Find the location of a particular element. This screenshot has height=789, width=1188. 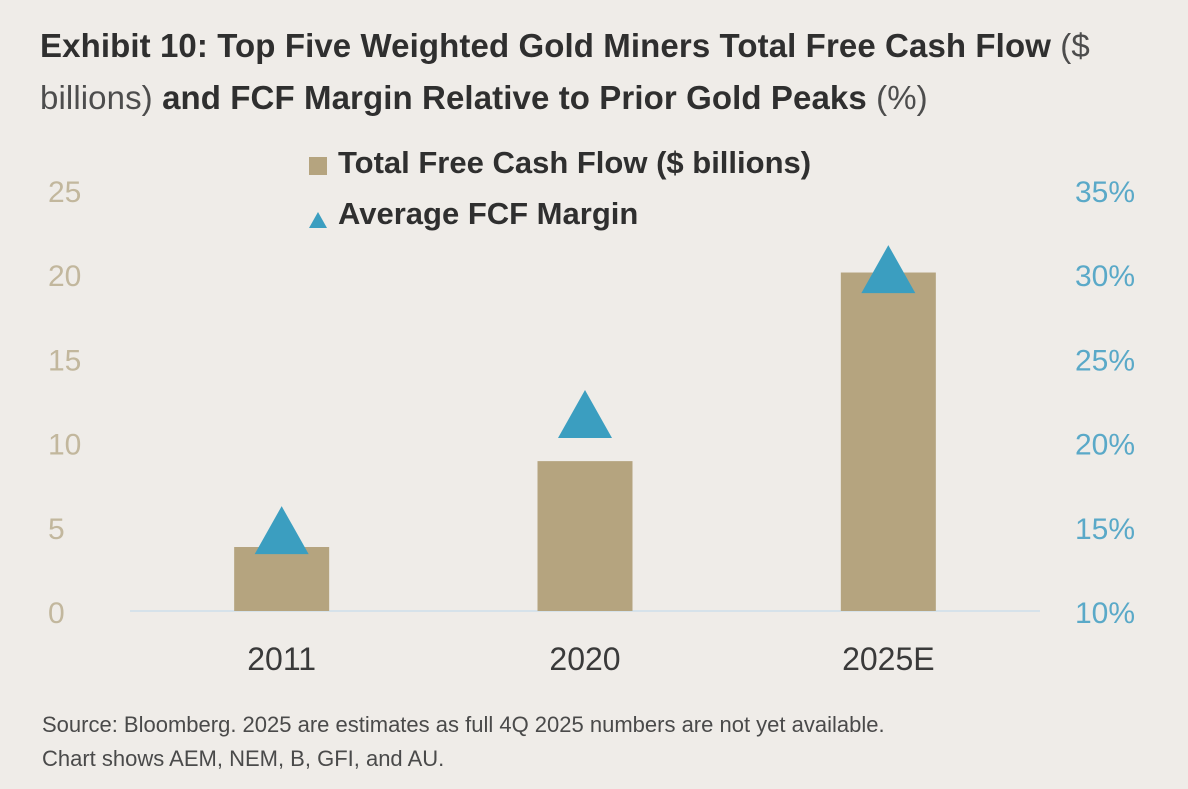

left-tick-label: 0 is located at coordinates (56, 613).